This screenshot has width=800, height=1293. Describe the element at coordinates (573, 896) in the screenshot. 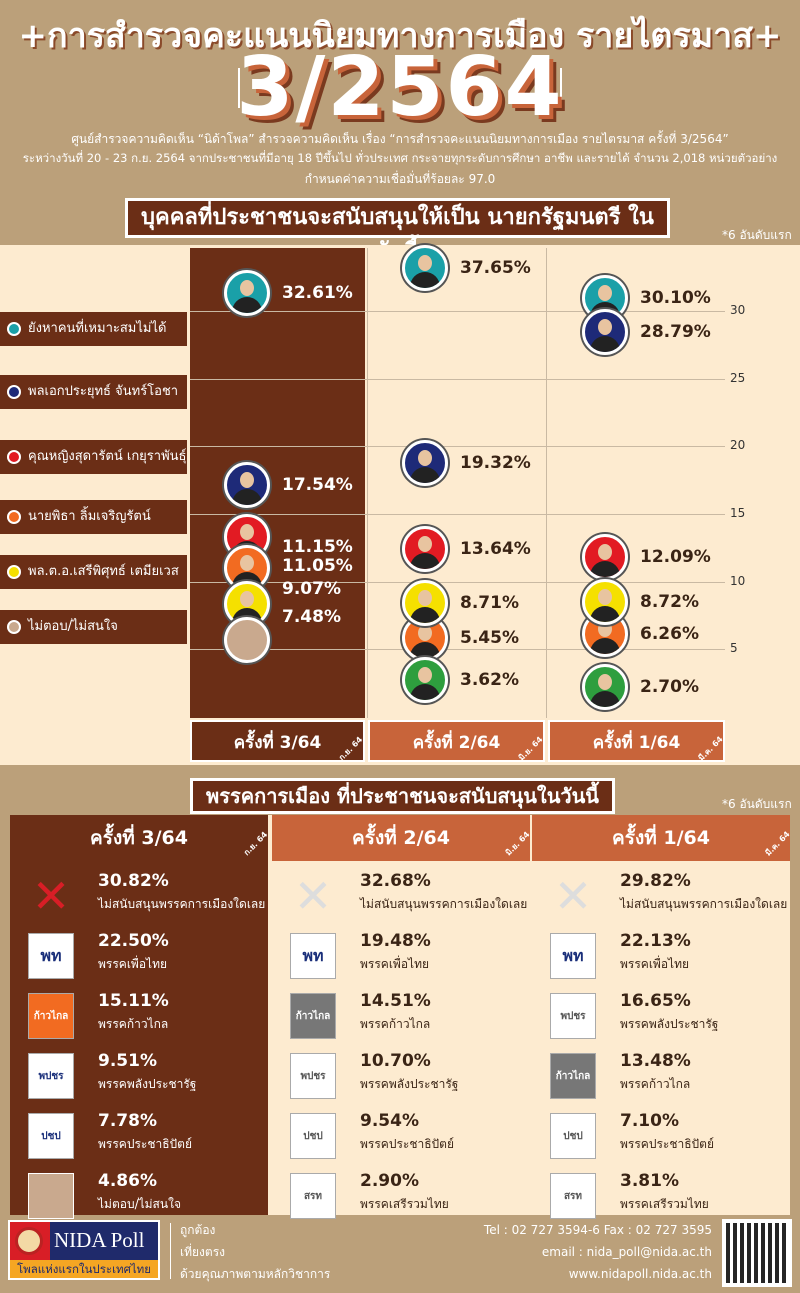

I see `x-icon: ✕` at that location.